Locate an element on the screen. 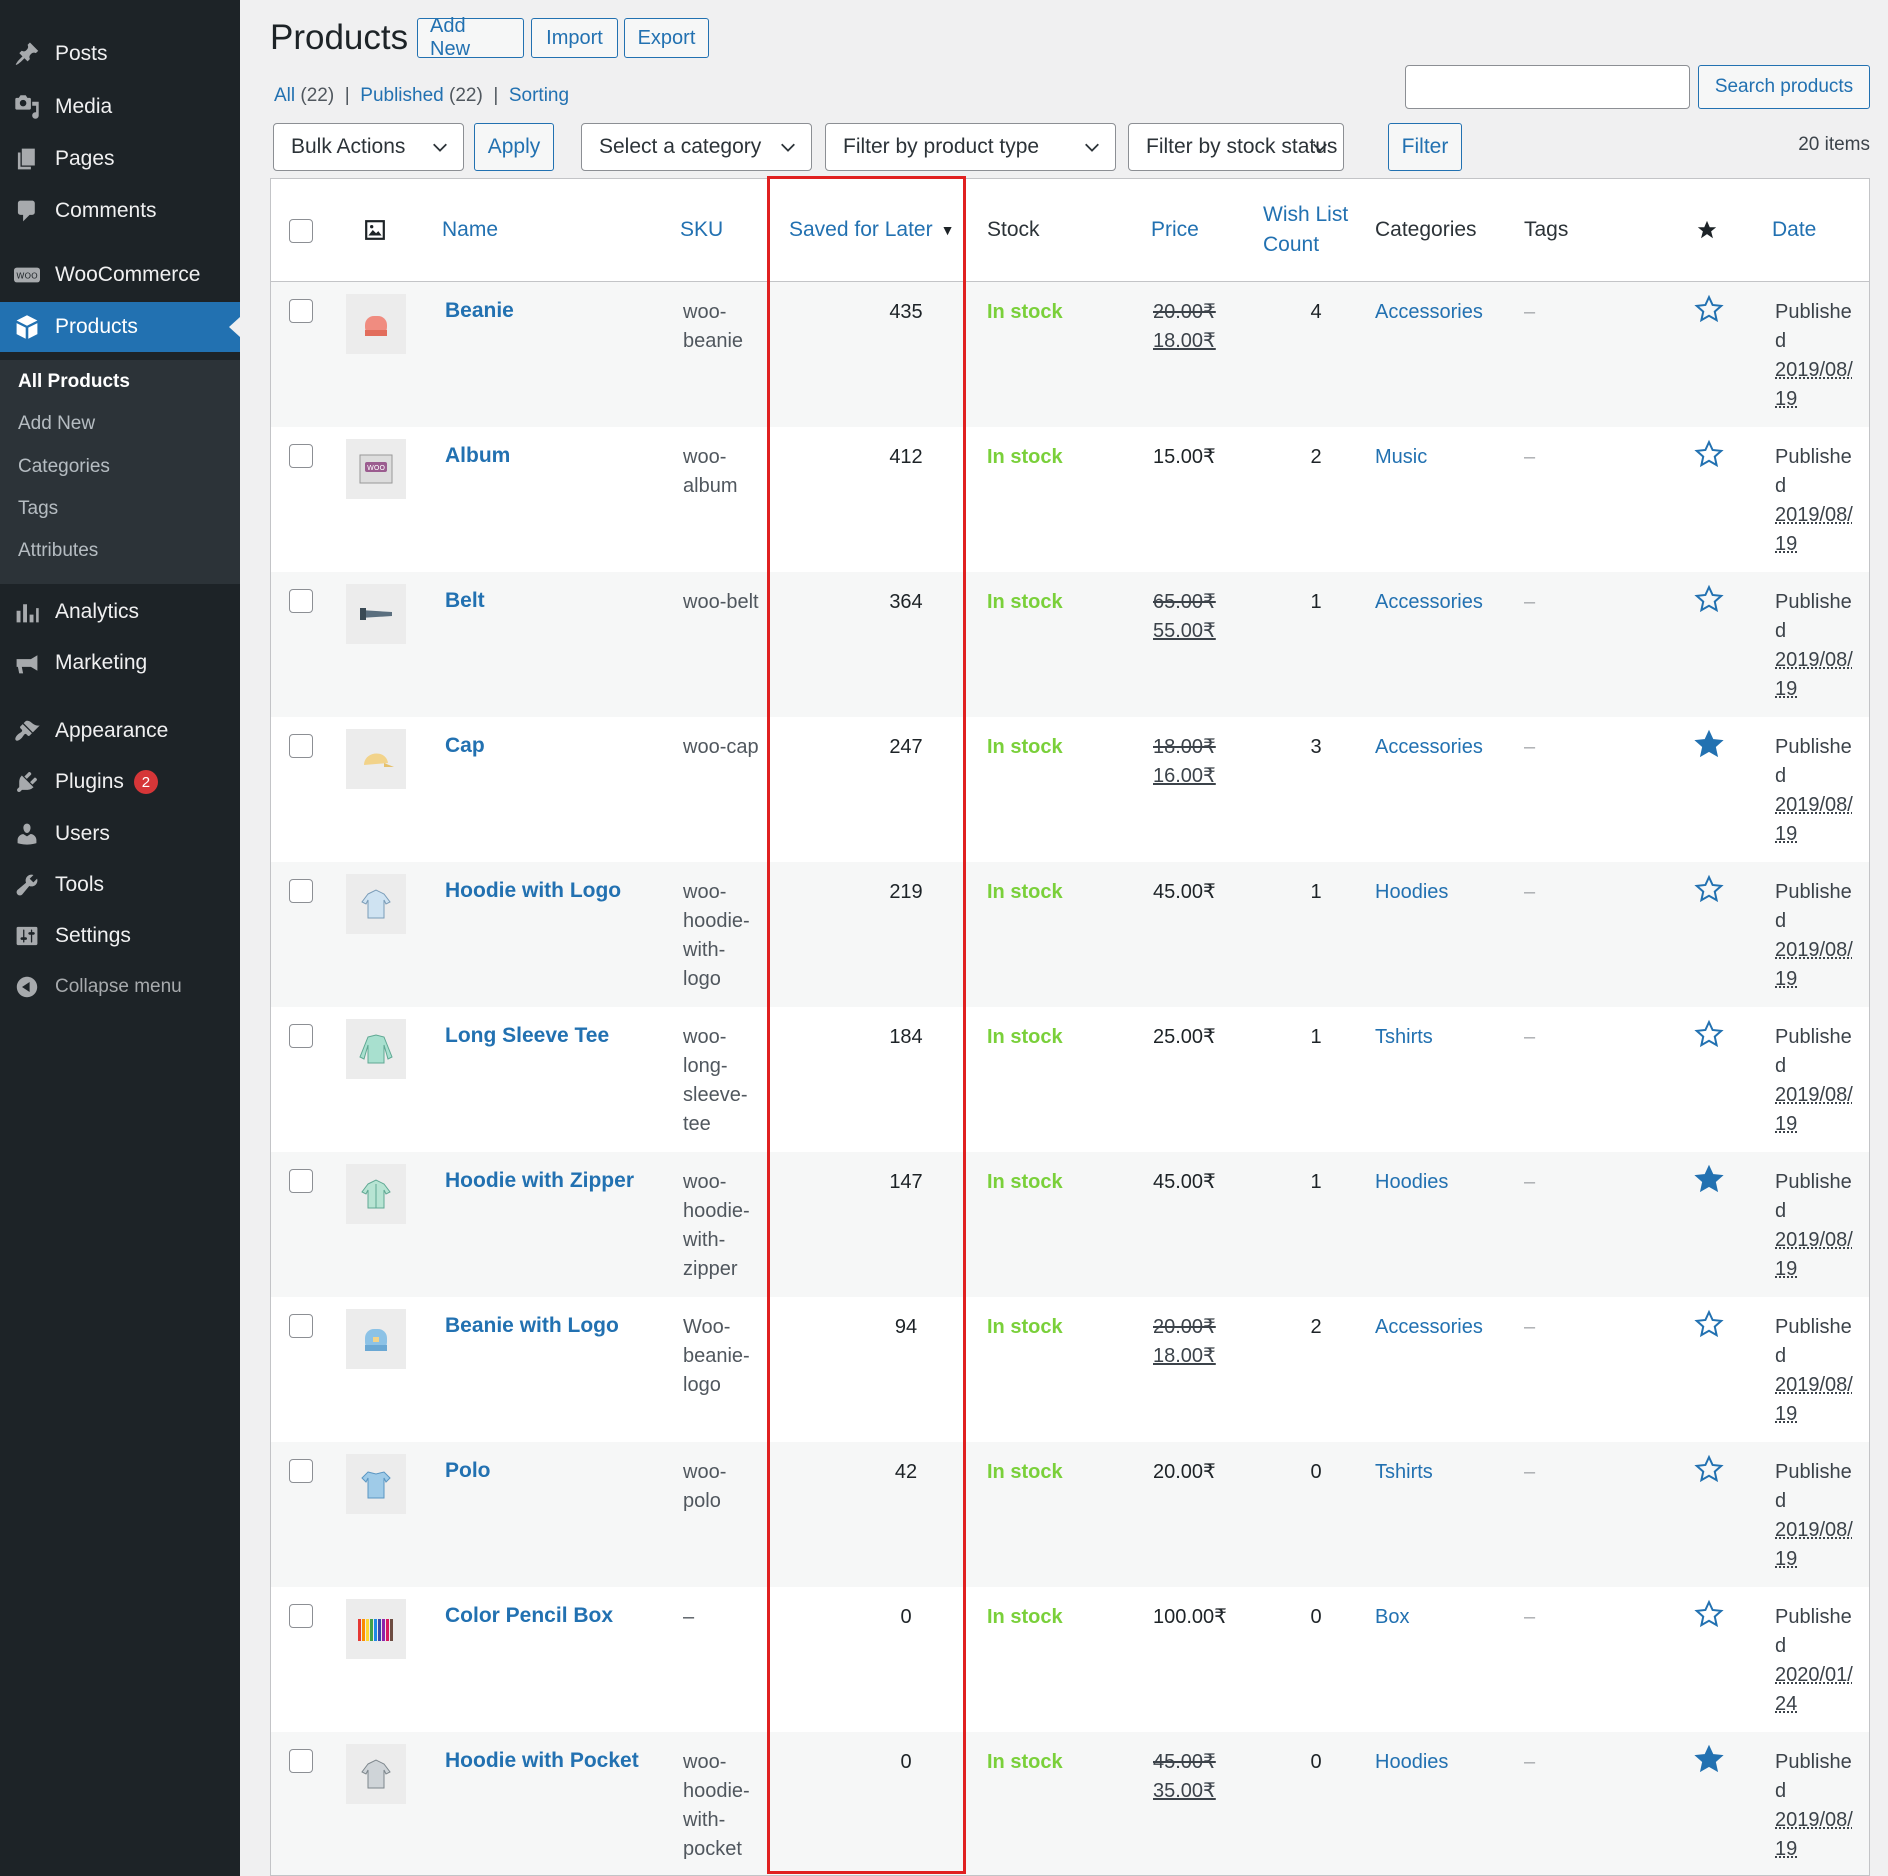 The height and width of the screenshot is (1876, 1888). product-thumbnail: WOO is located at coordinates (376, 469).